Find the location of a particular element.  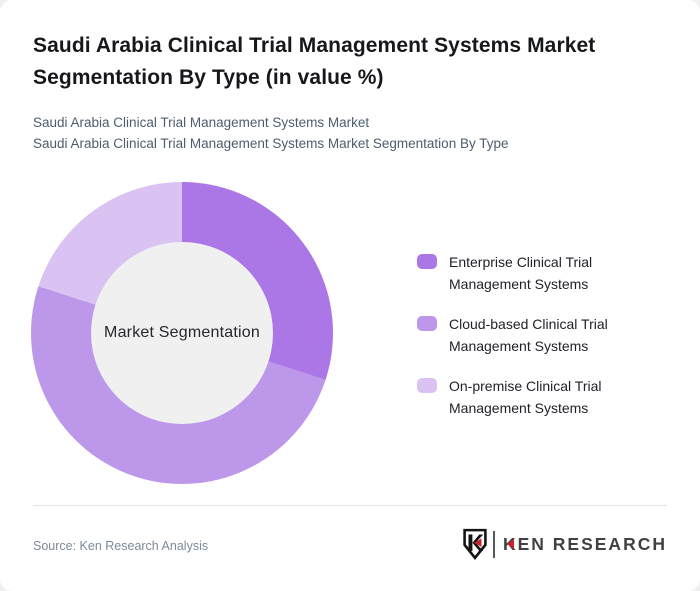

logo-divider-bar is located at coordinates (493, 544).